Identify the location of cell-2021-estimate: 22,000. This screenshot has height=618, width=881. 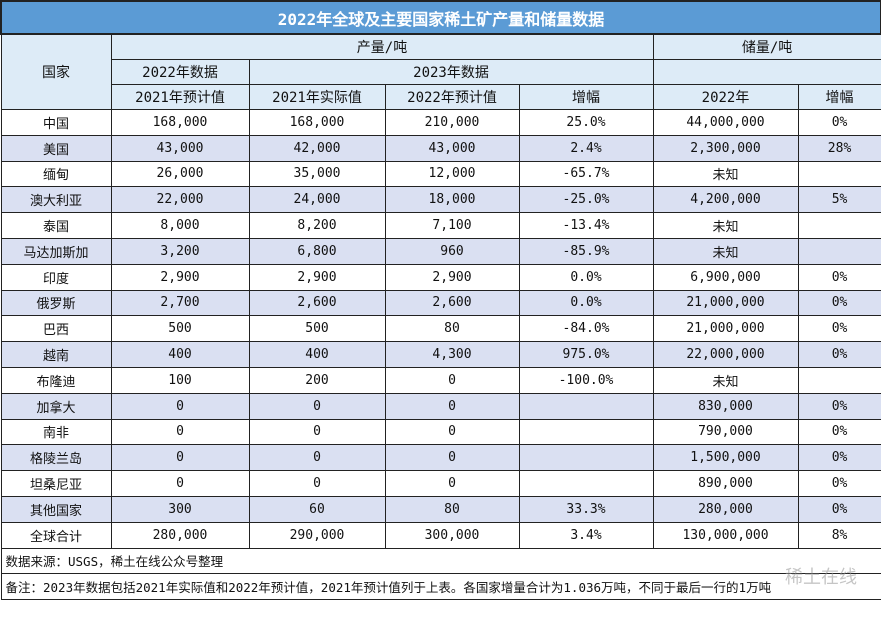
(180, 200).